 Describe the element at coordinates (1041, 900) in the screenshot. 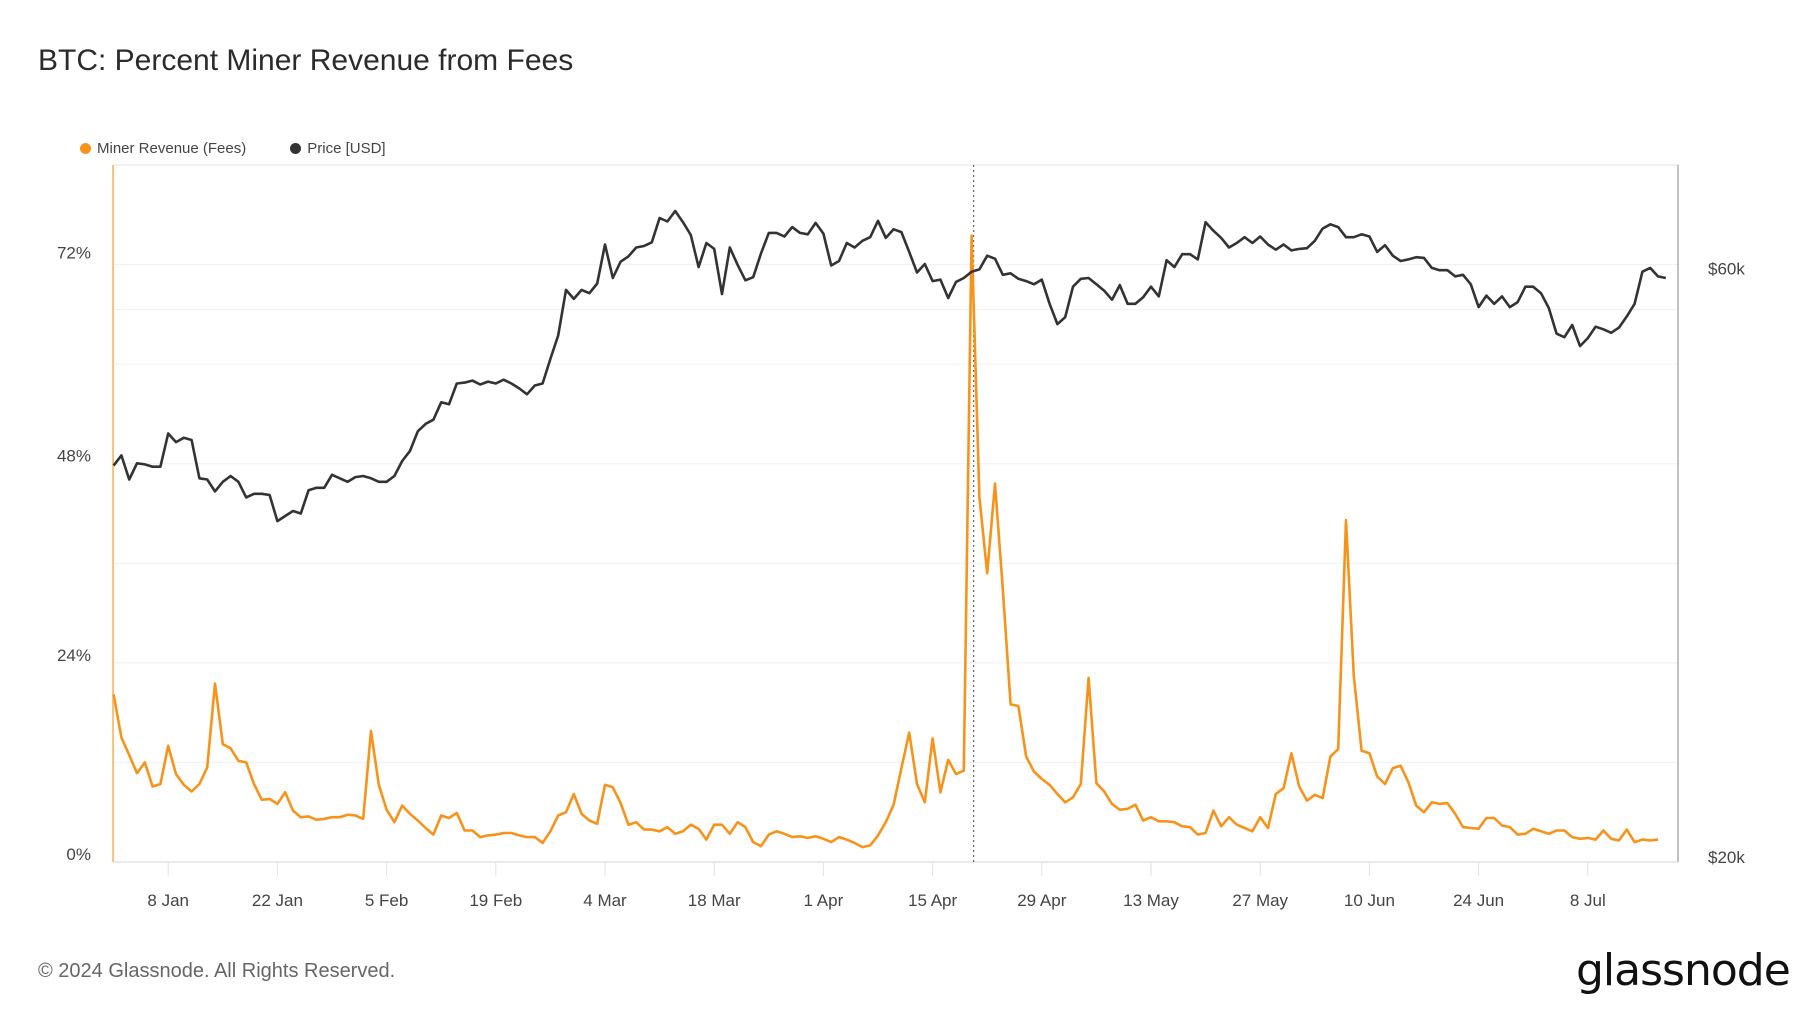

I see `x-tick-label: 29 Apr` at that location.